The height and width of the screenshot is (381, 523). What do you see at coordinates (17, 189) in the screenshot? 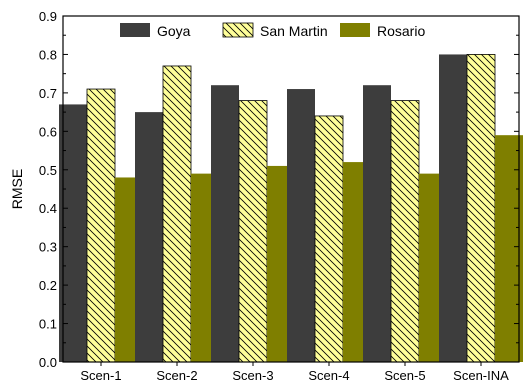
I see `y-axis-label: RMSE` at bounding box center [17, 189].